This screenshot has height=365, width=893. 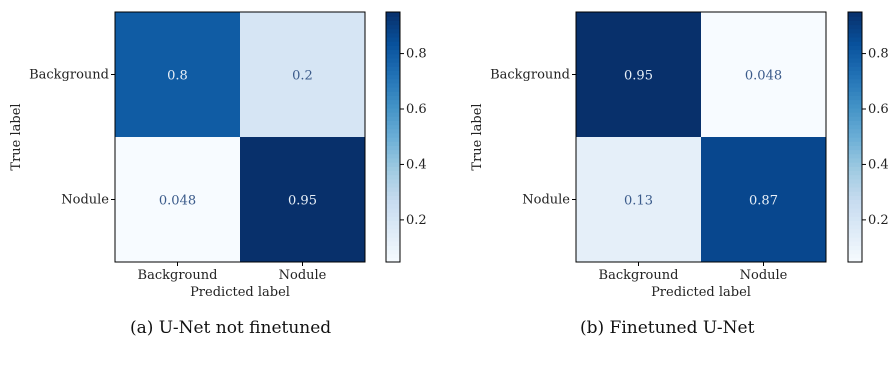 I want to click on caption-a: (a) U-Net not finetuned, so click(x=231, y=328).